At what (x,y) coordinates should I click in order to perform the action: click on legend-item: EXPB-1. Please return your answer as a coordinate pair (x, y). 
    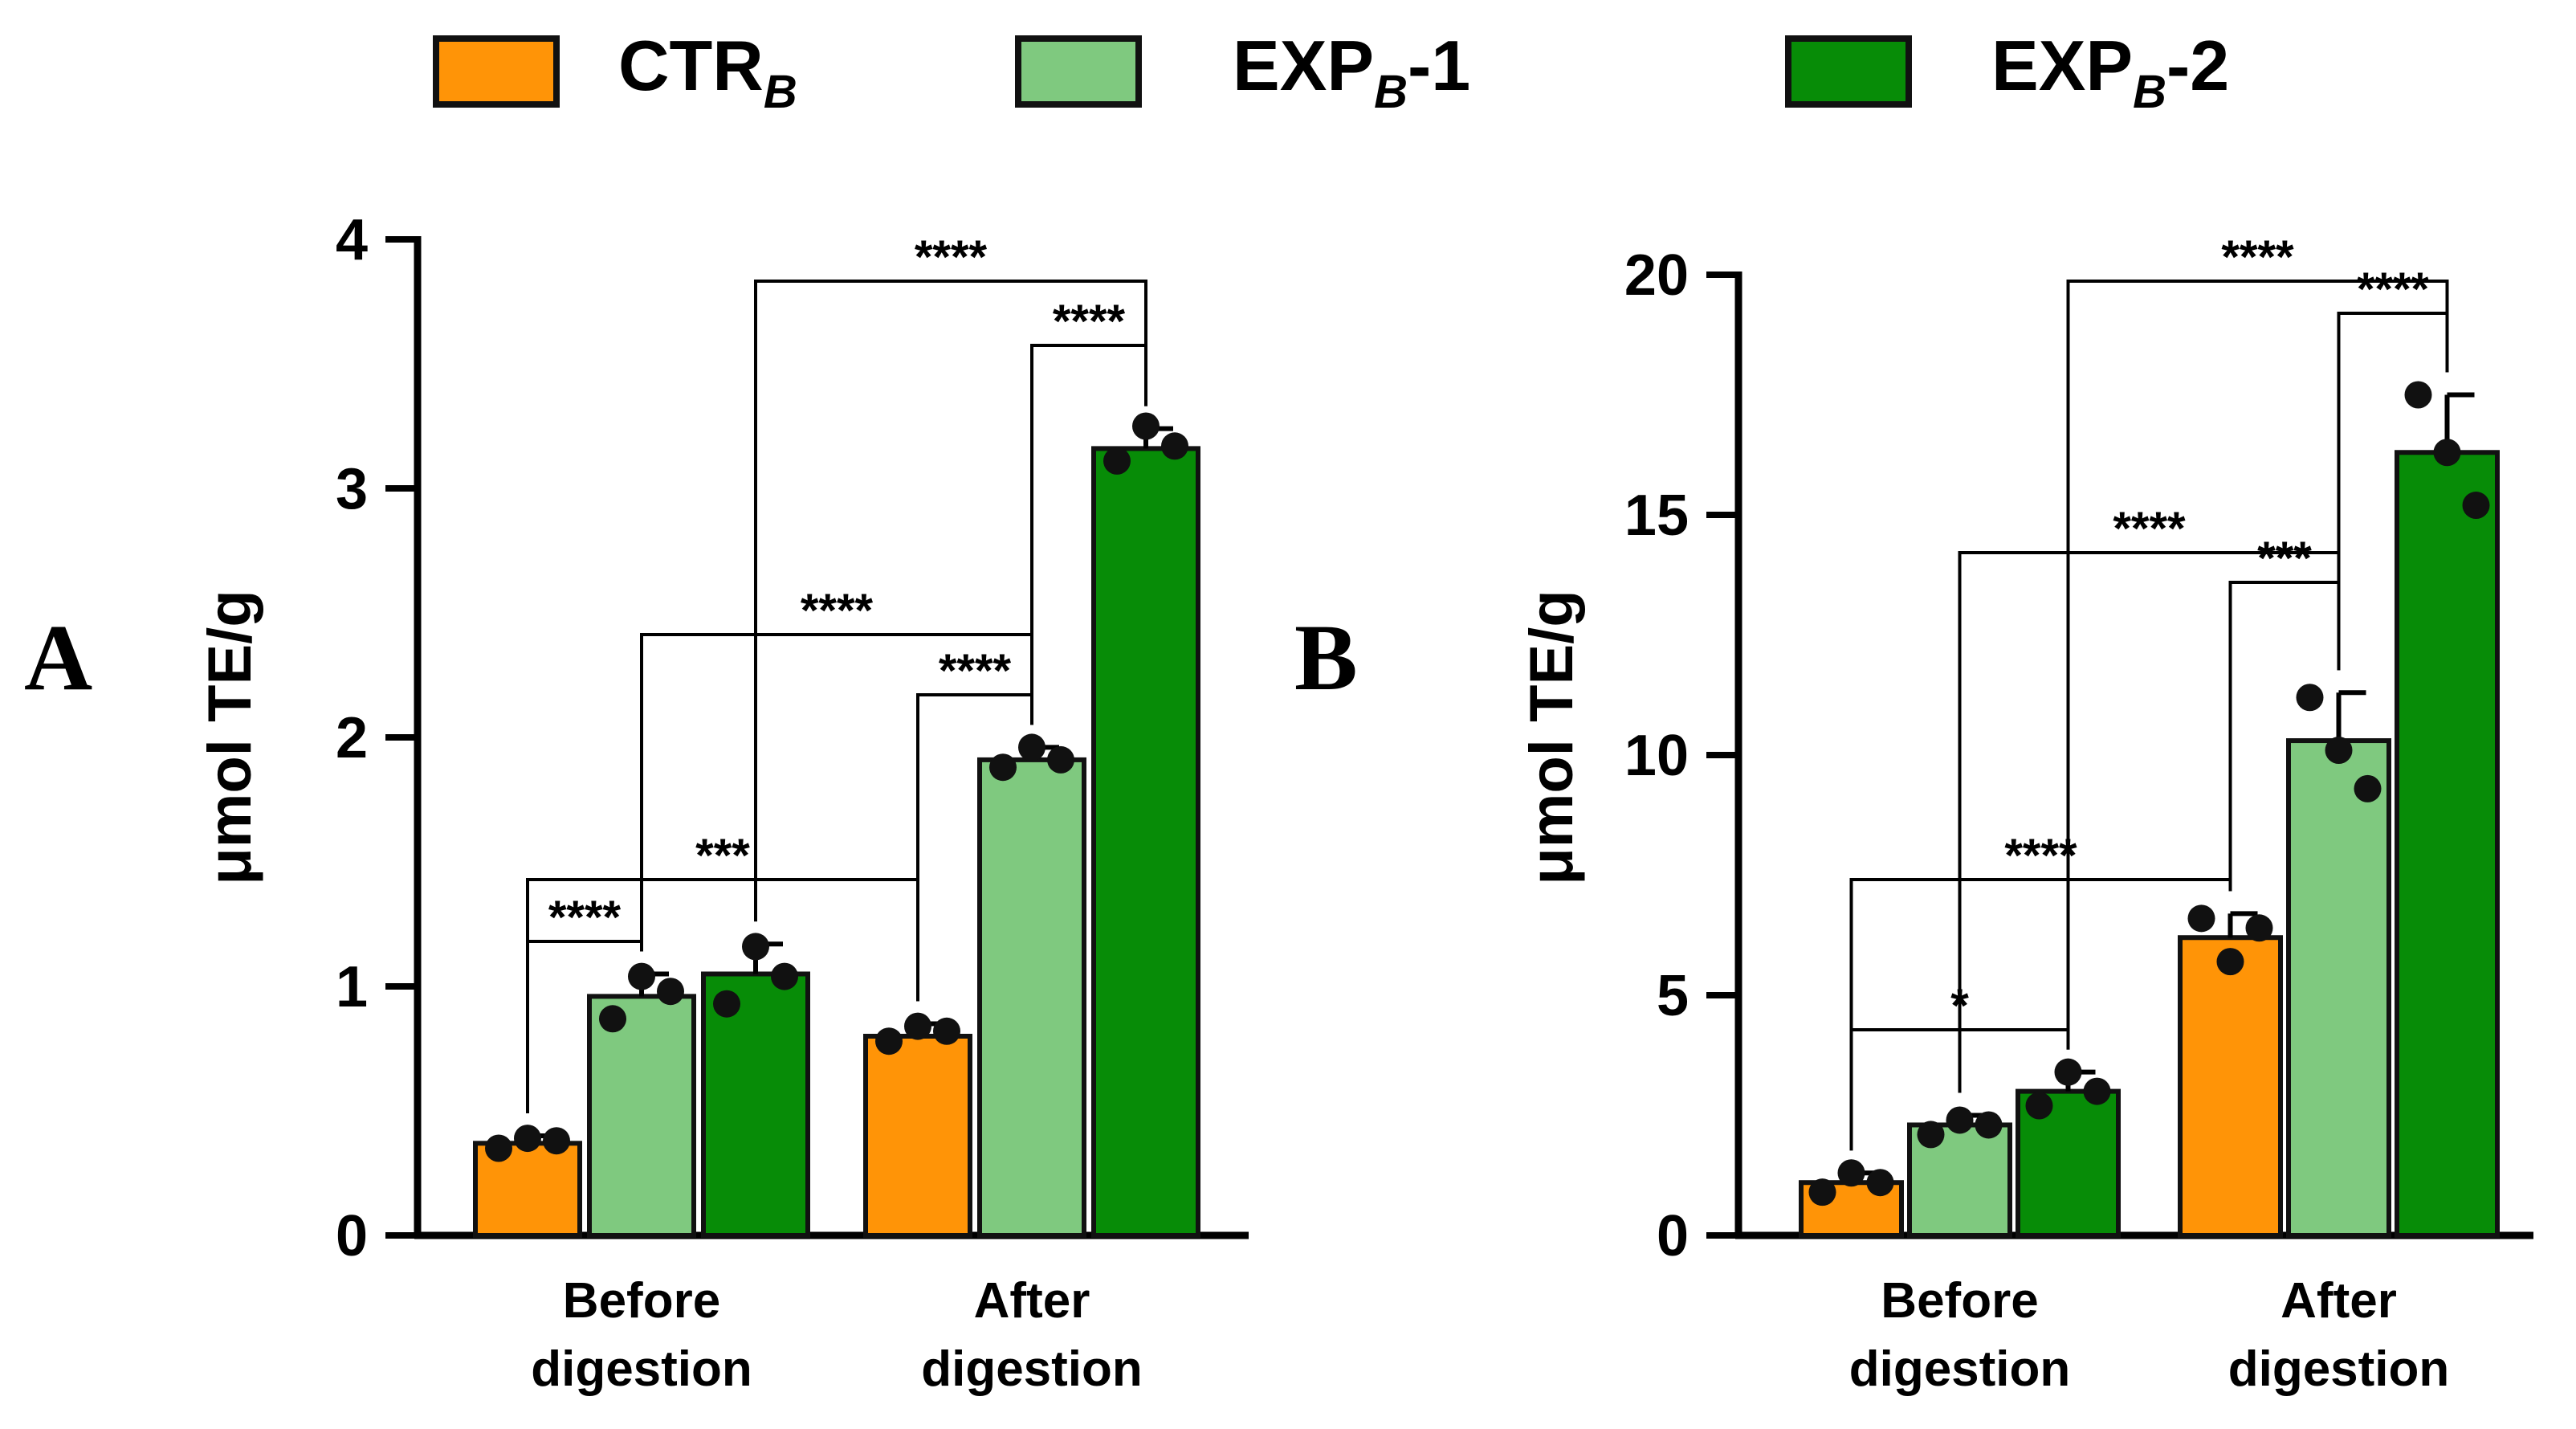
    Looking at the image, I should click on (1242, 72).